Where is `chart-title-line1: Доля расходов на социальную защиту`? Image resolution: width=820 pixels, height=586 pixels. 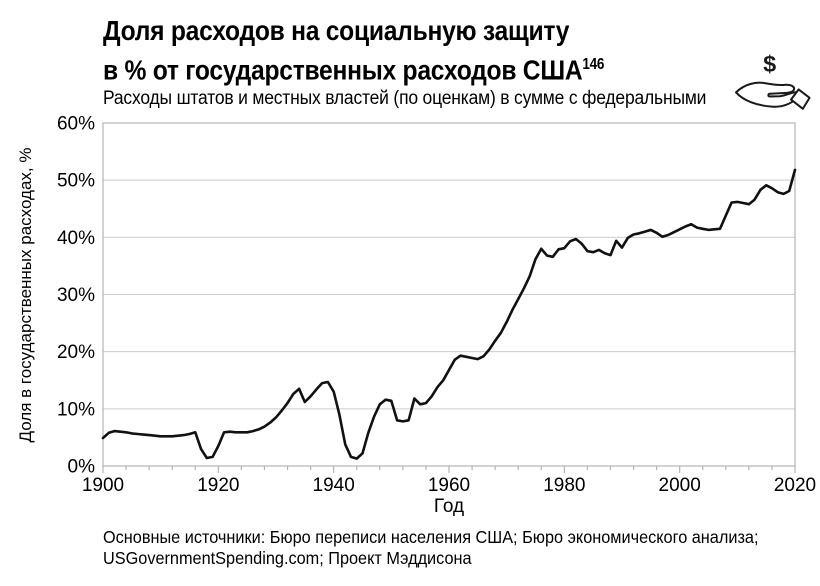 chart-title-line1: Доля расходов на социальную защиту is located at coordinates (336, 30).